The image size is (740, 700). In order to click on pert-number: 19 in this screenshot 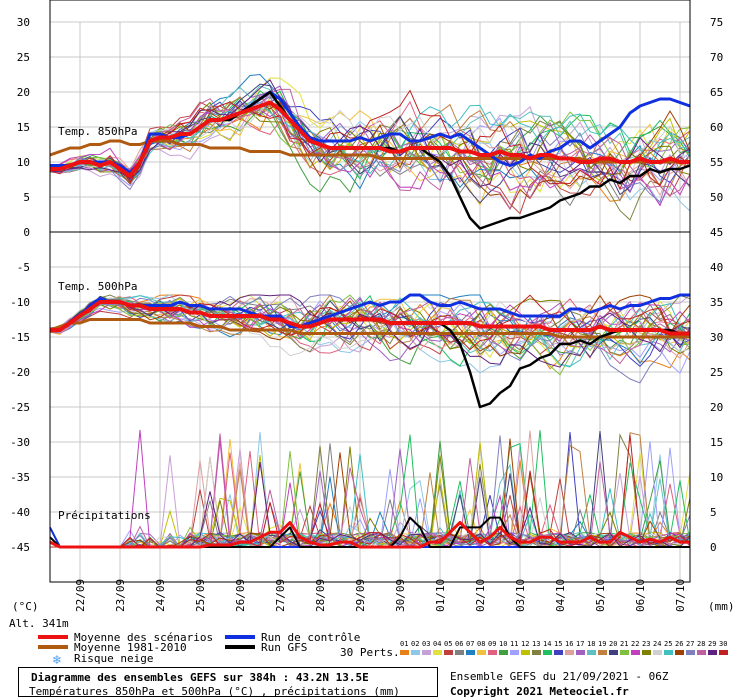, I will do `click(602, 644)`.